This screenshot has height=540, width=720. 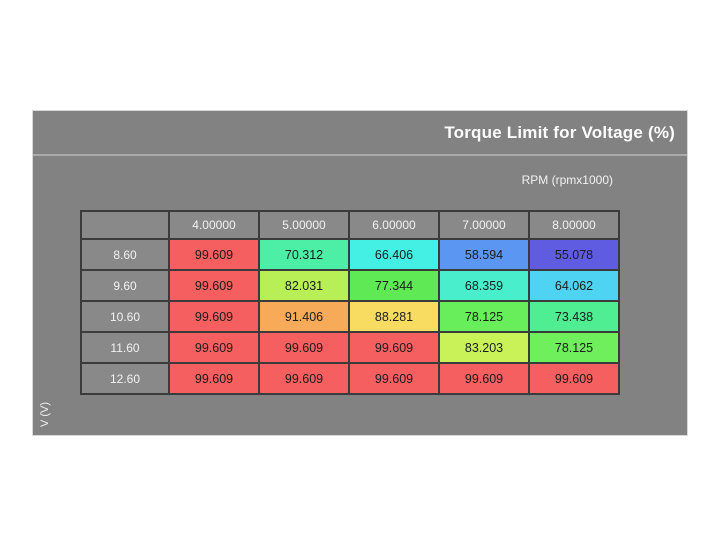 What do you see at coordinates (125, 285) in the screenshot?
I see `row-header-2: 9.60` at bounding box center [125, 285].